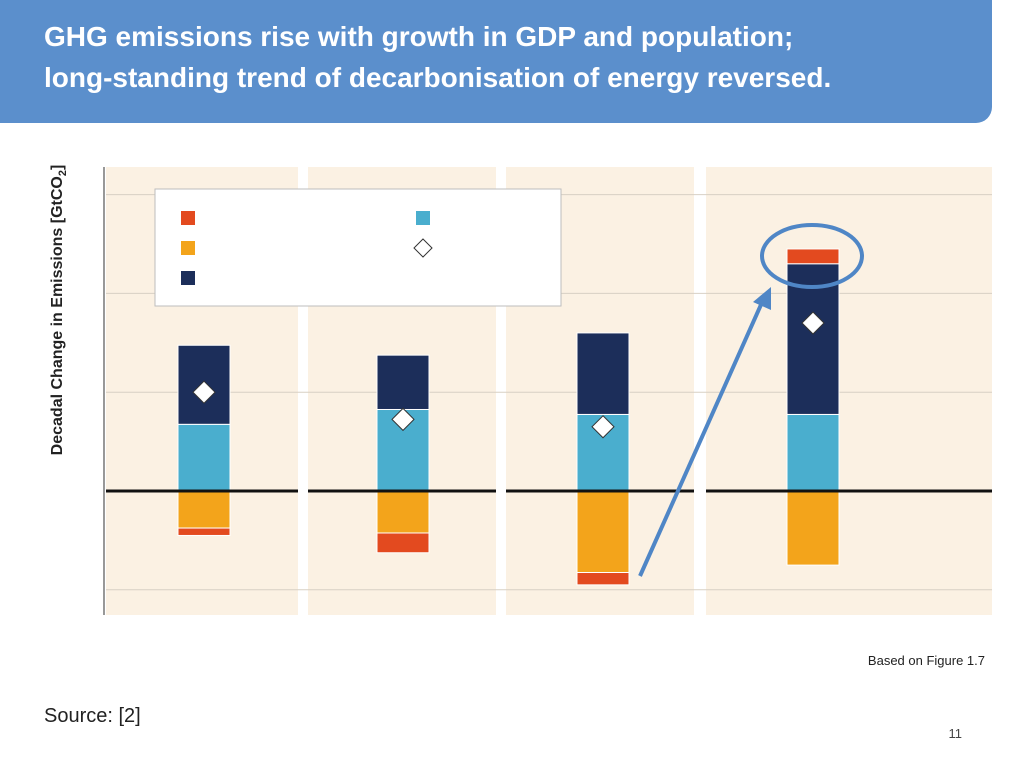 The width and height of the screenshot is (1024, 768). I want to click on highlight-annotation, so click(751, 400).